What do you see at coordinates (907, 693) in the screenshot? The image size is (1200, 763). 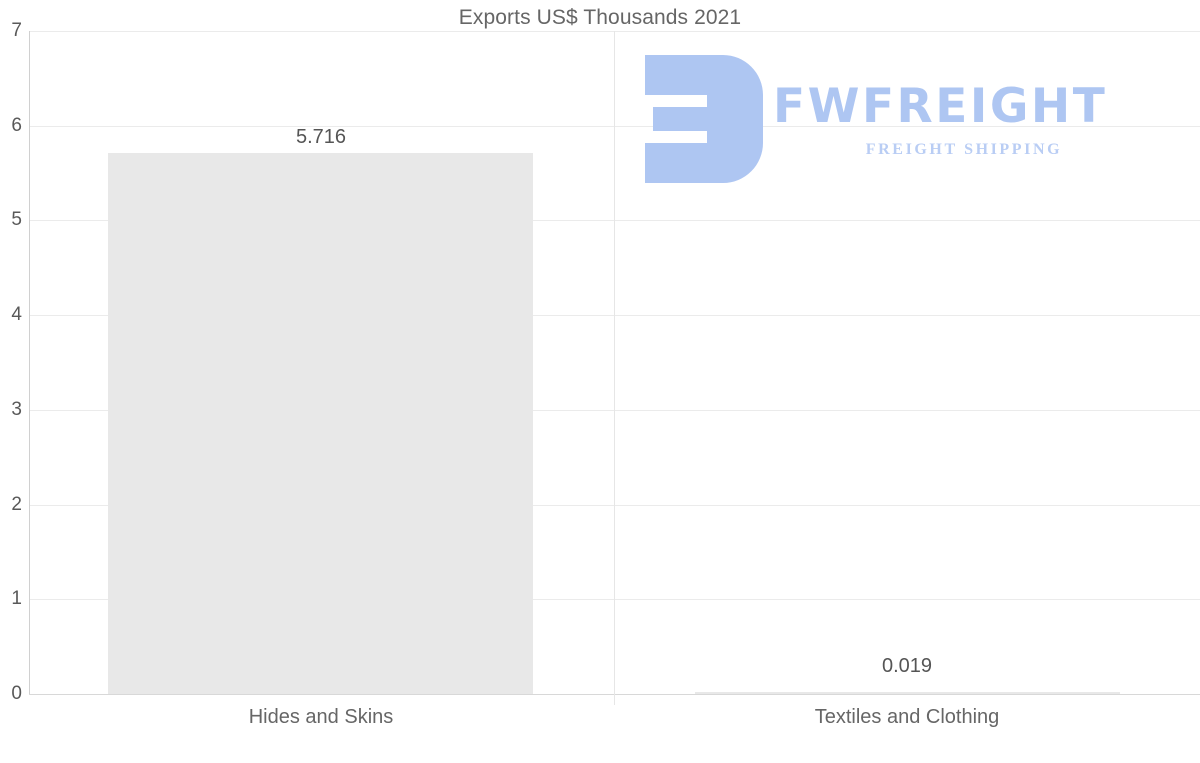 I see `bar-textiles-and-clothing` at bounding box center [907, 693].